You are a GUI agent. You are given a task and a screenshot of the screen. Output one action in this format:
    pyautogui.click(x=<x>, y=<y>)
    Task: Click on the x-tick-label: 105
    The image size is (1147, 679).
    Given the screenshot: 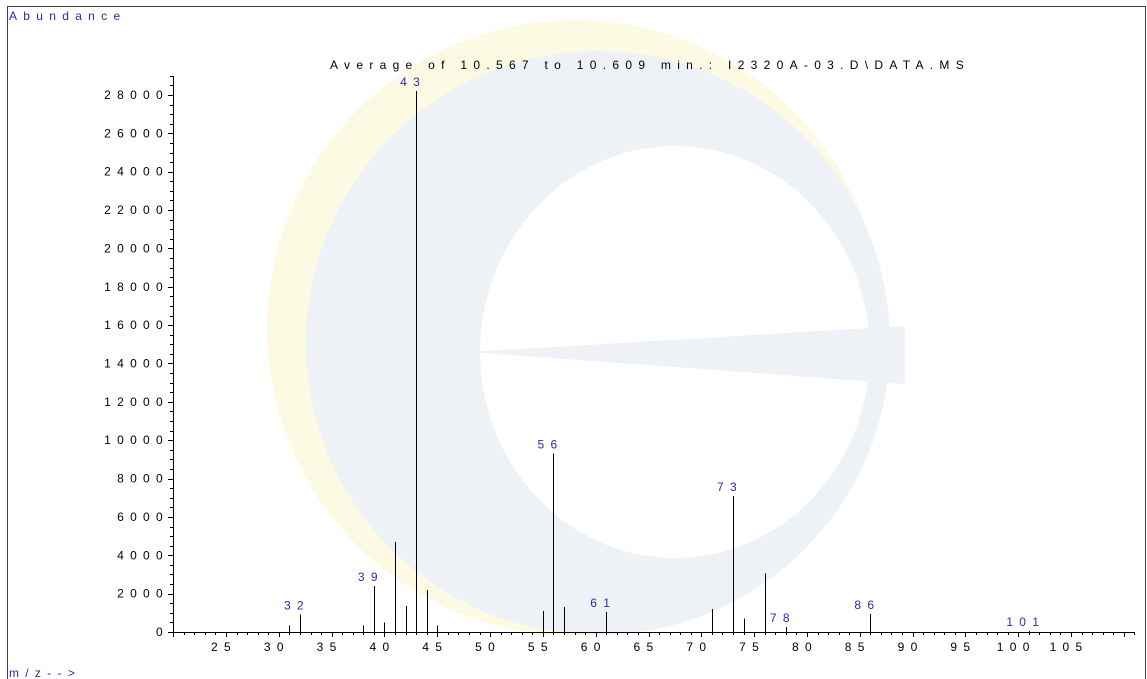 What is the action you would take?
    pyautogui.click(x=1069, y=647)
    